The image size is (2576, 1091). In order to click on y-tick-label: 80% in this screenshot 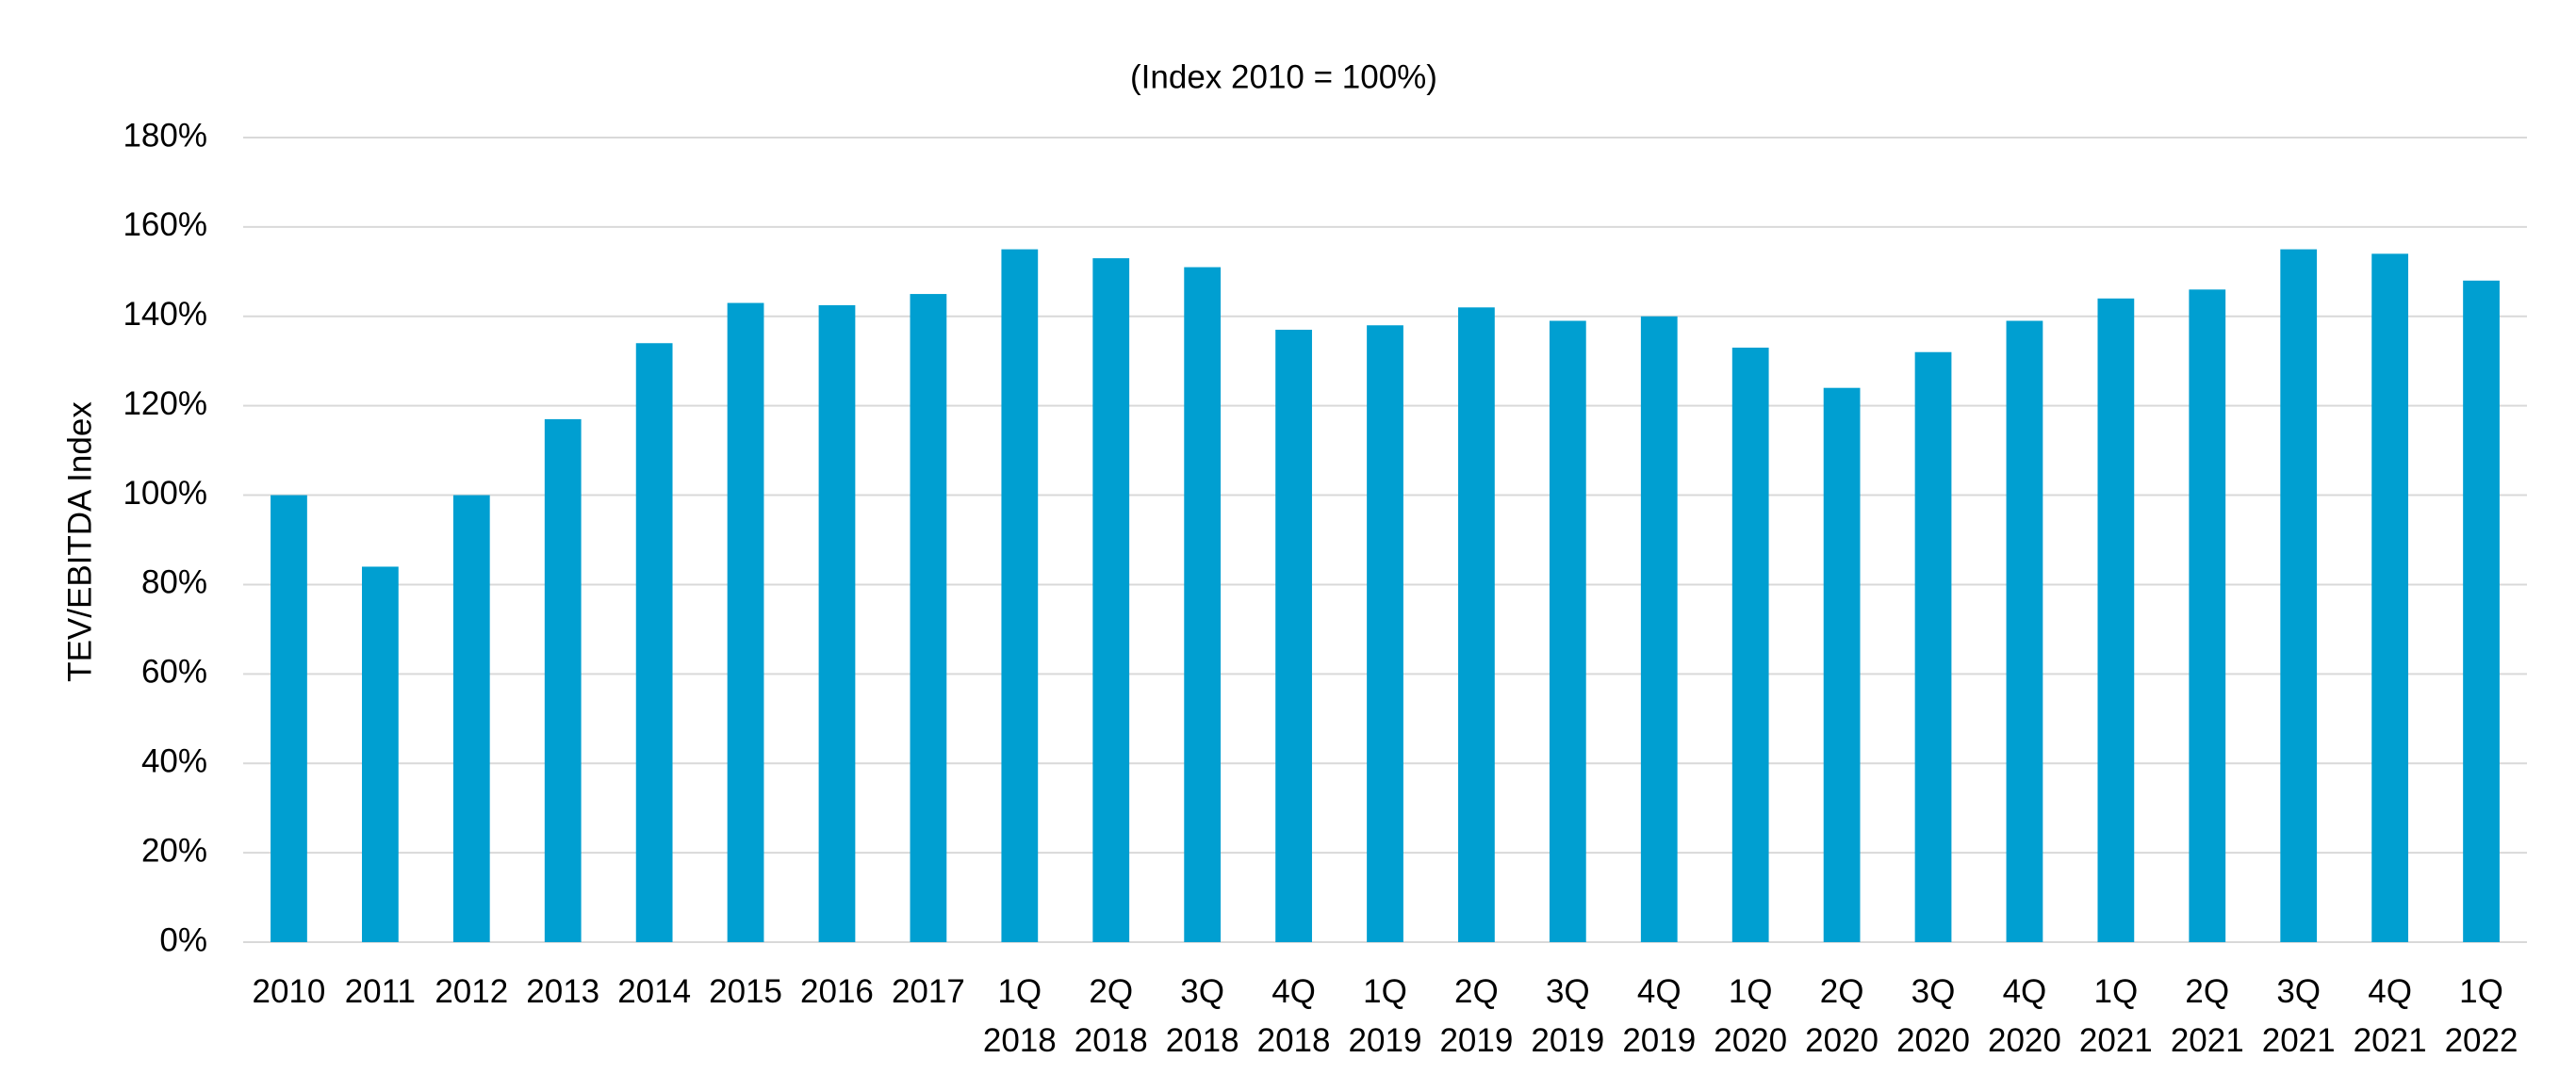, I will do `click(174, 582)`.